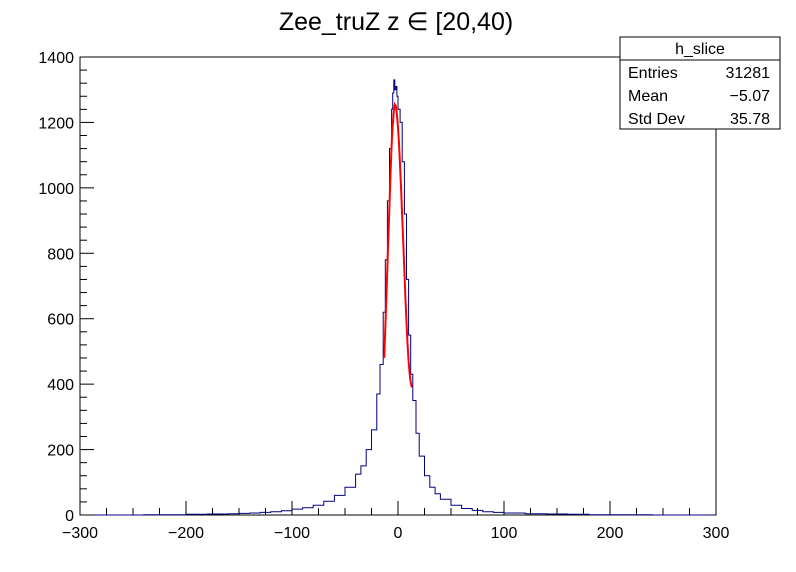 The image size is (796, 572). Describe the element at coordinates (56, 123) in the screenshot. I see `y-tick-label: 1200` at that location.